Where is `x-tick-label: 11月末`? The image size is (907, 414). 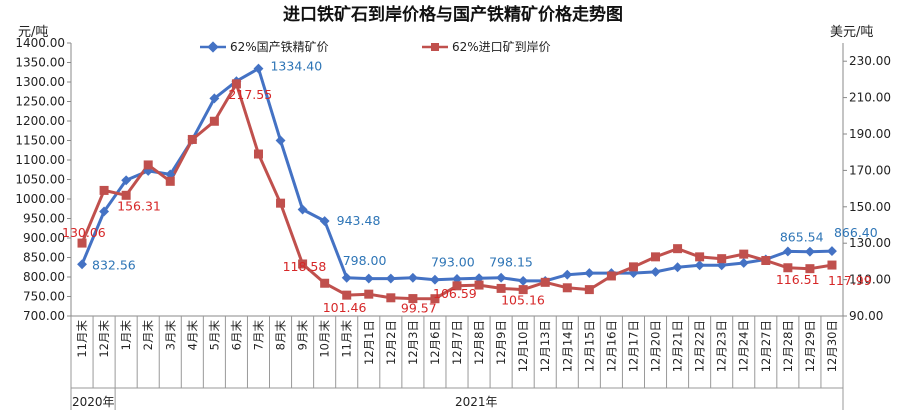 x-tick-label: 11月末 is located at coordinates (82, 339).